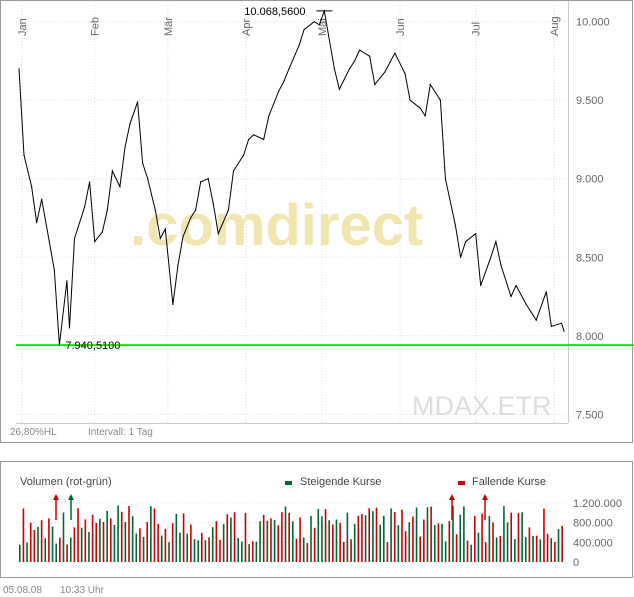 The width and height of the screenshot is (634, 597). What do you see at coordinates (509, 482) in the screenshot?
I see `legend-falling-label: Fallende Kurse` at bounding box center [509, 482].